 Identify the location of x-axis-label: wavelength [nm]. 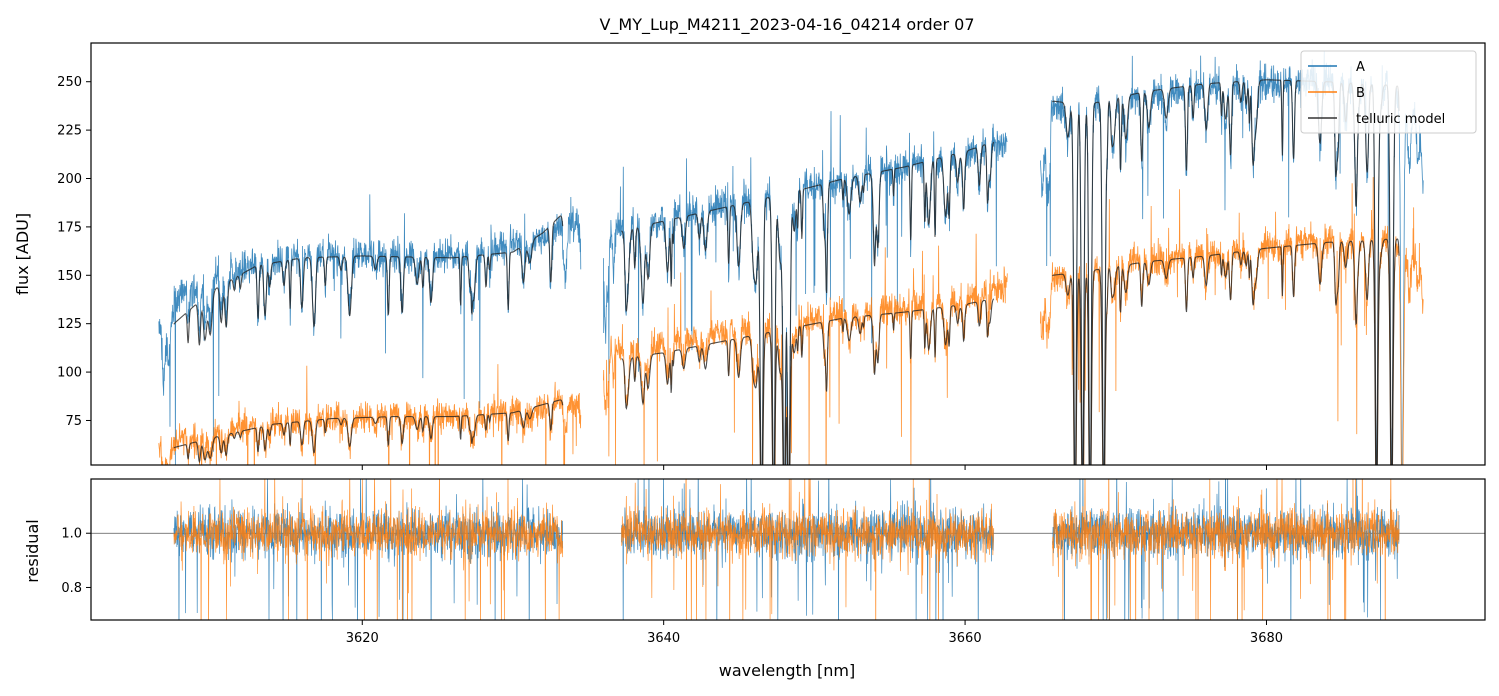
(787, 670).